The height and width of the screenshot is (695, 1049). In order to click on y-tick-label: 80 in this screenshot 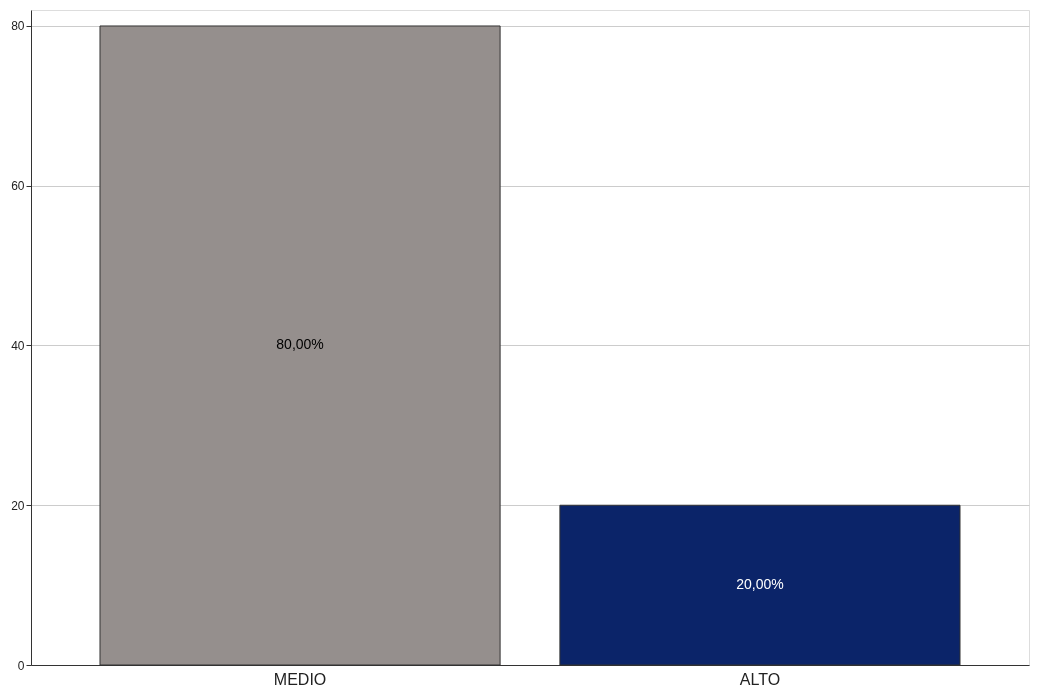, I will do `click(18, 26)`.